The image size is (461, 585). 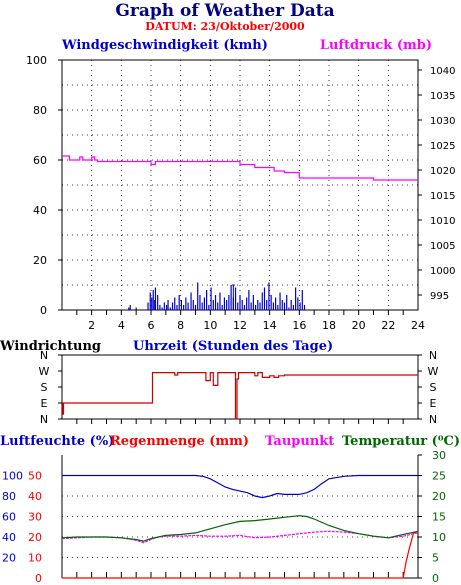 I want to click on chart-title: Graph of Weather Data, so click(x=224, y=11).